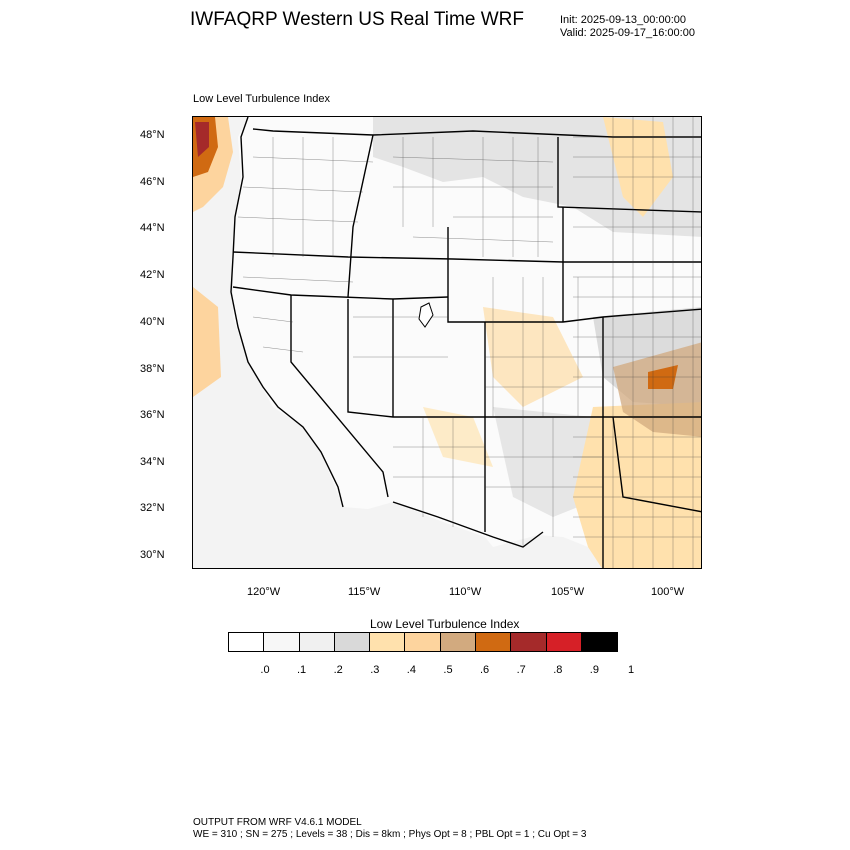  Describe the element at coordinates (152, 508) in the screenshot. I see `lat-label: 32°N` at that location.